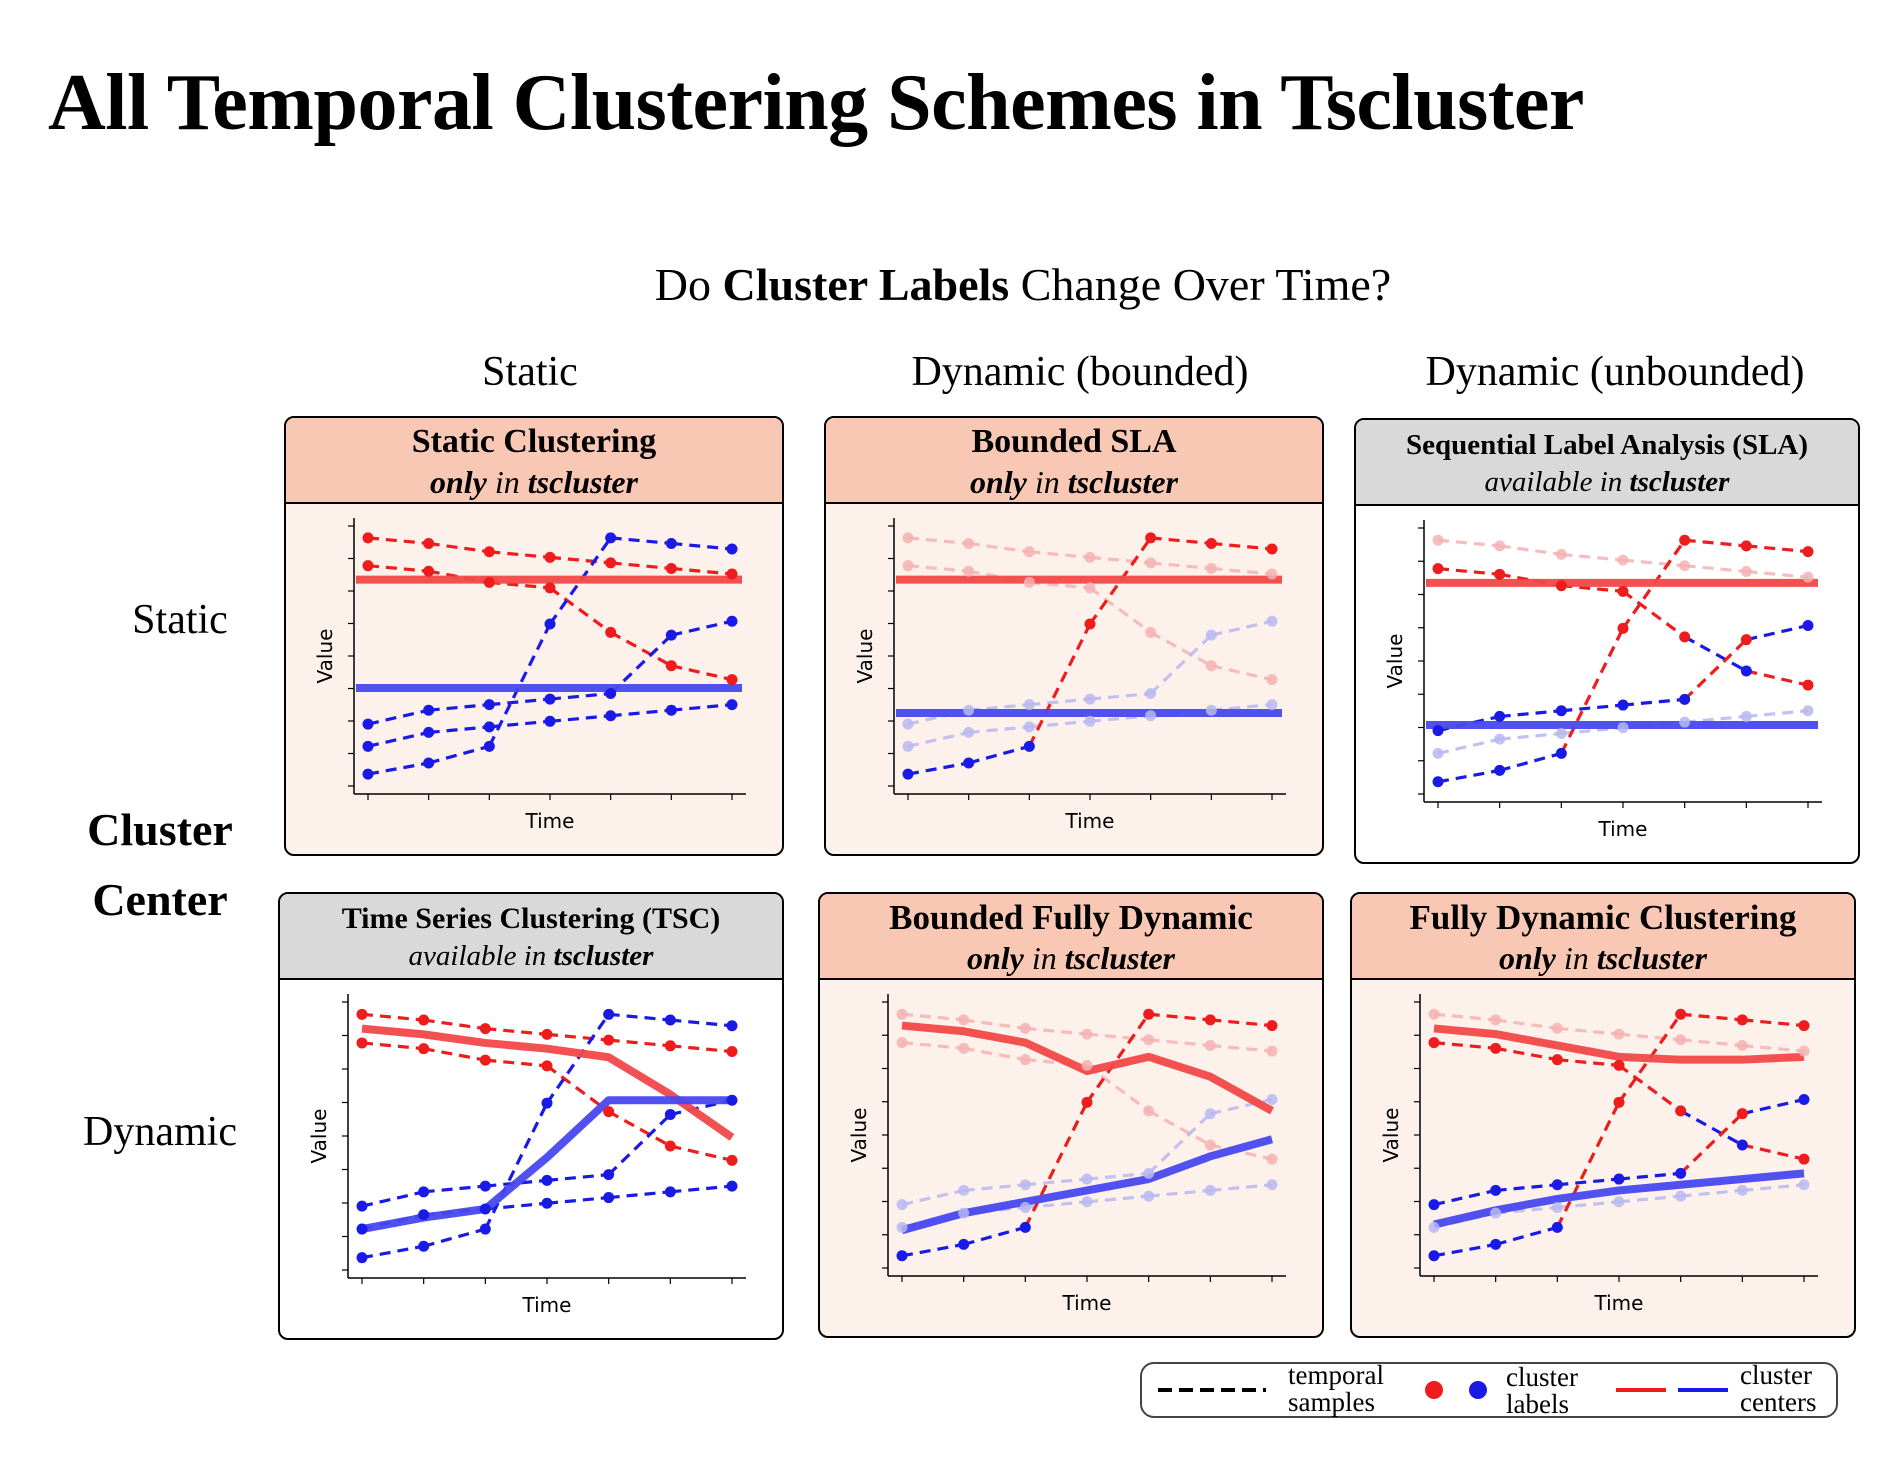 The height and width of the screenshot is (1462, 1886). Describe the element at coordinates (1778, 1388) in the screenshot. I see `legend-cluster-centers-label: cluster centers` at that location.